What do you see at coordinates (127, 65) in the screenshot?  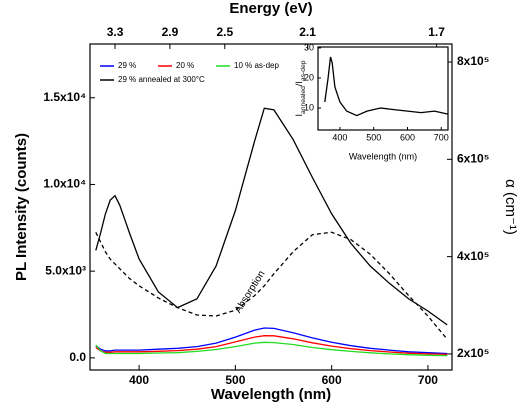 I see `legend-label: 29 %` at bounding box center [127, 65].